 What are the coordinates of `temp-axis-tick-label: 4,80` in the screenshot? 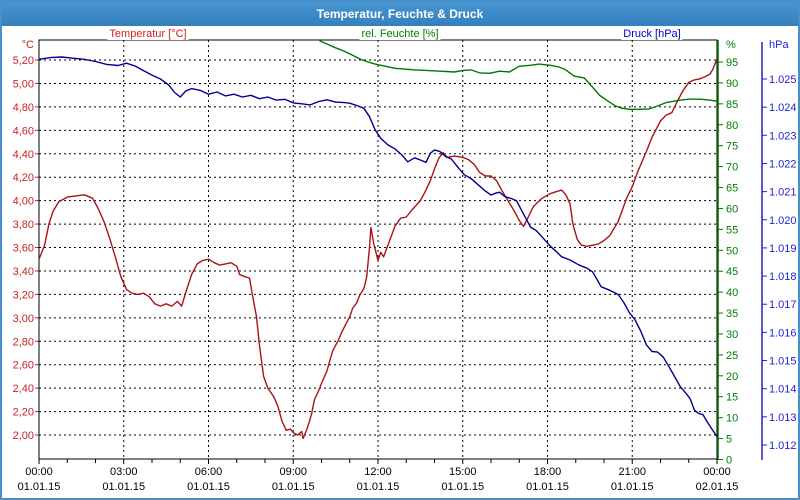 It's located at (23, 108).